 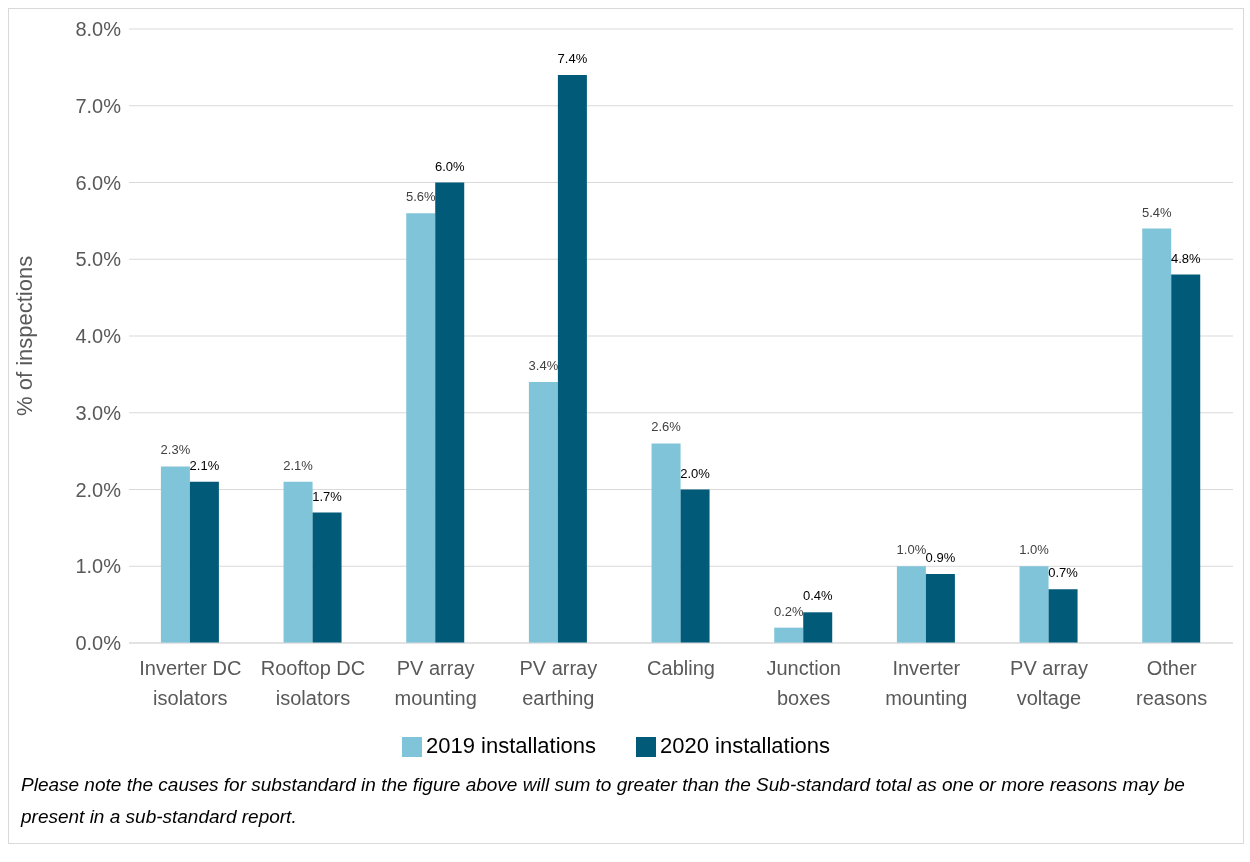 What do you see at coordinates (420, 197) in the screenshot?
I see `data-label: 5.6%` at bounding box center [420, 197].